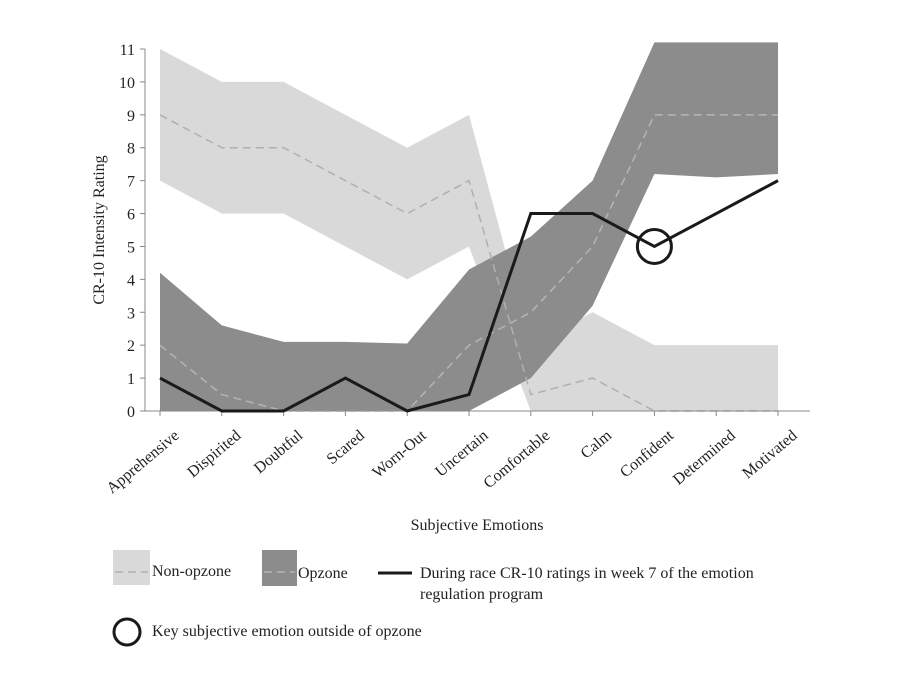  I want to click on legend-swatch-circle, so click(127, 632).